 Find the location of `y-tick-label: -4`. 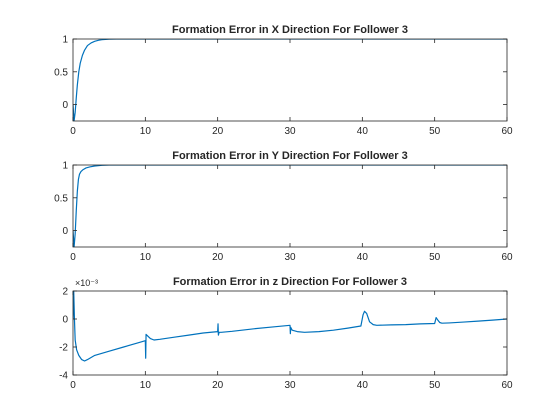

y-tick-label: -4 is located at coordinates (63, 376).